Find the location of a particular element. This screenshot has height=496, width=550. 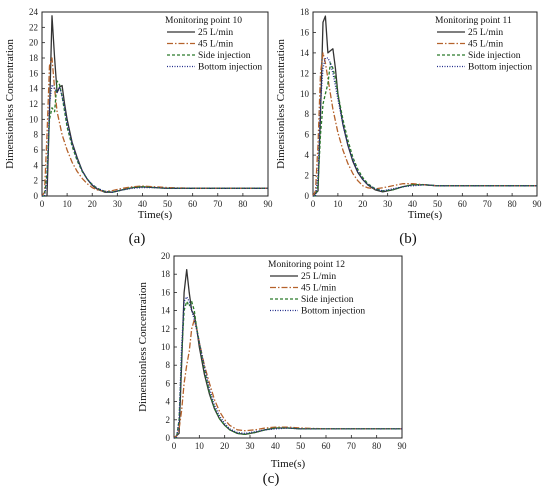

series-line-25-l-min is located at coordinates (287, 353).